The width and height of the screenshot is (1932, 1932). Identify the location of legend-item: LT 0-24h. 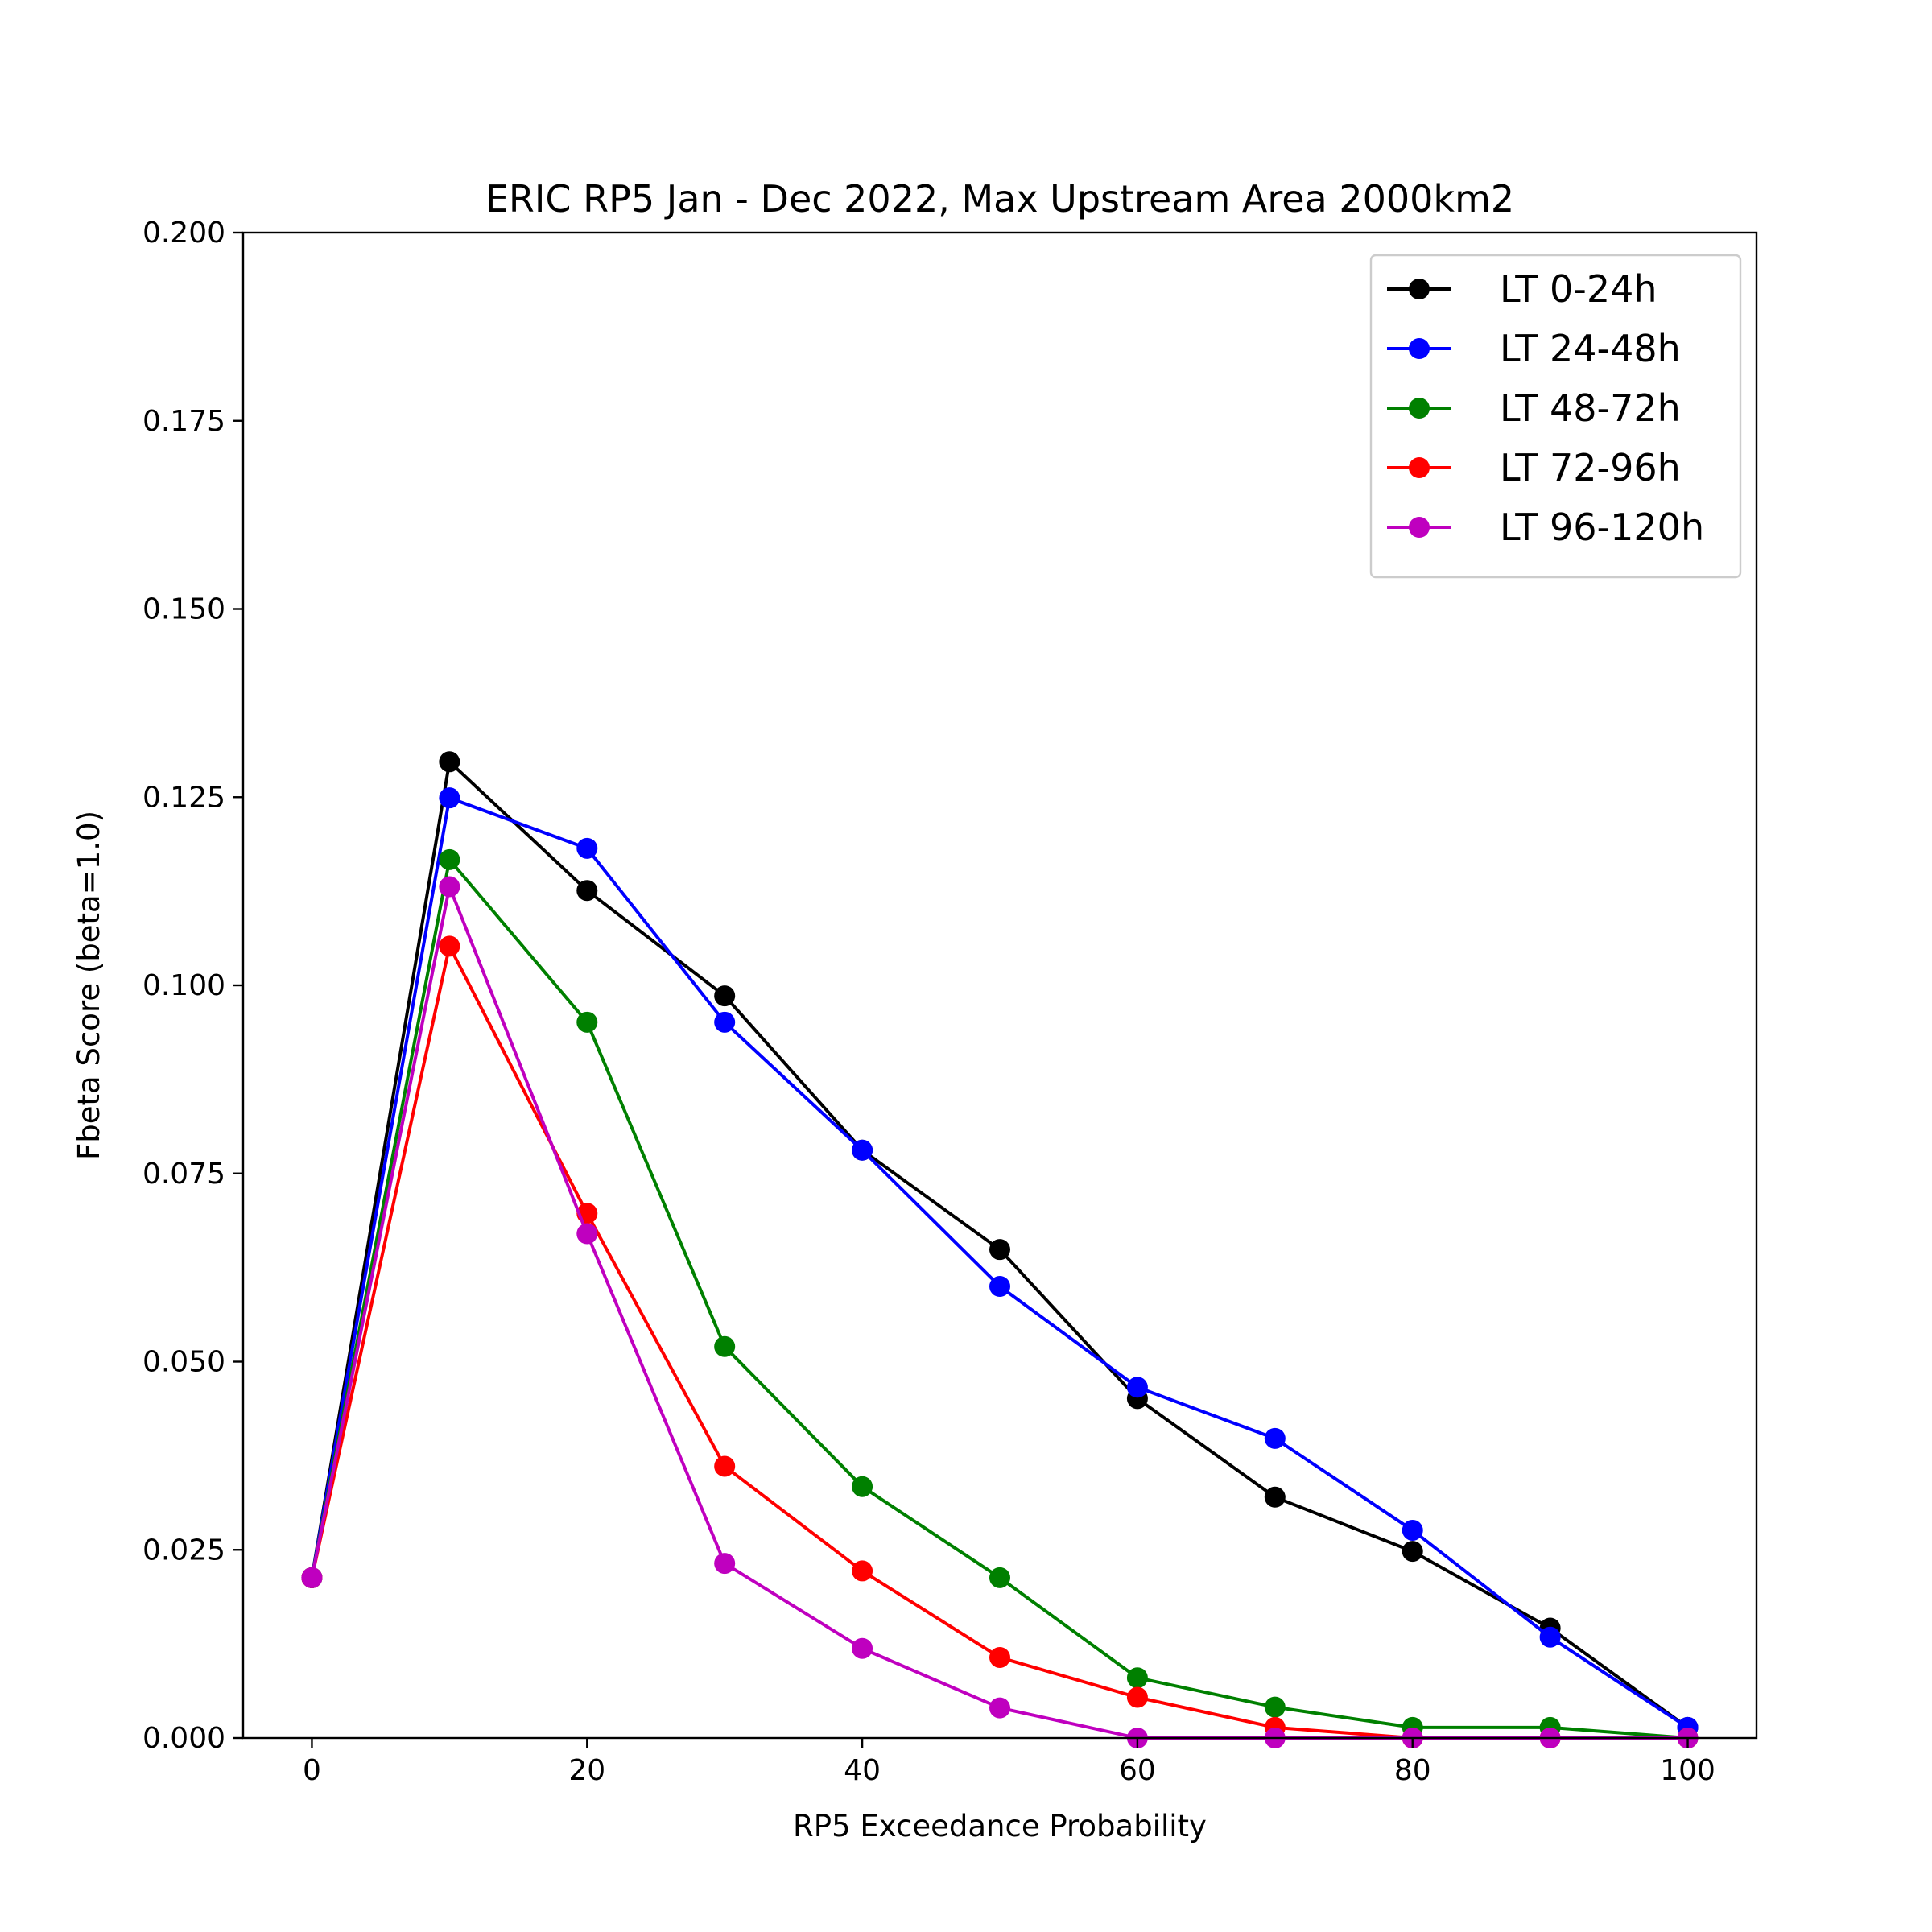
(1522, 289).